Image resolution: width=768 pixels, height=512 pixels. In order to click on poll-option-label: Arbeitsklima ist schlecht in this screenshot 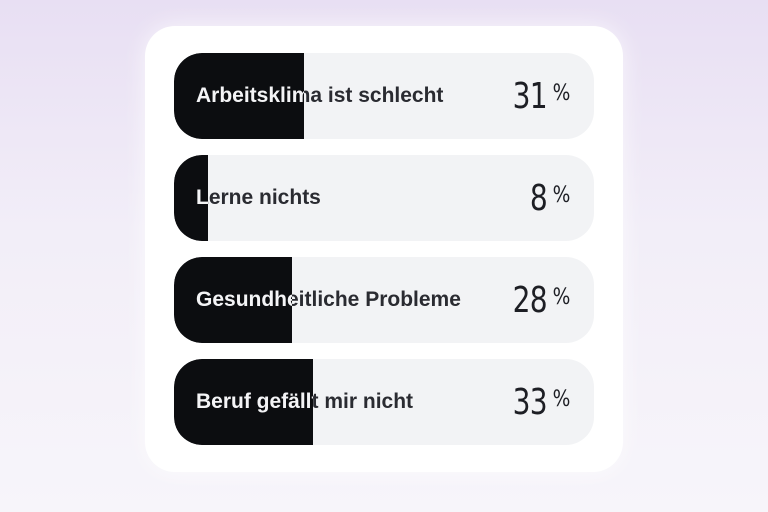, I will do `click(320, 95)`.